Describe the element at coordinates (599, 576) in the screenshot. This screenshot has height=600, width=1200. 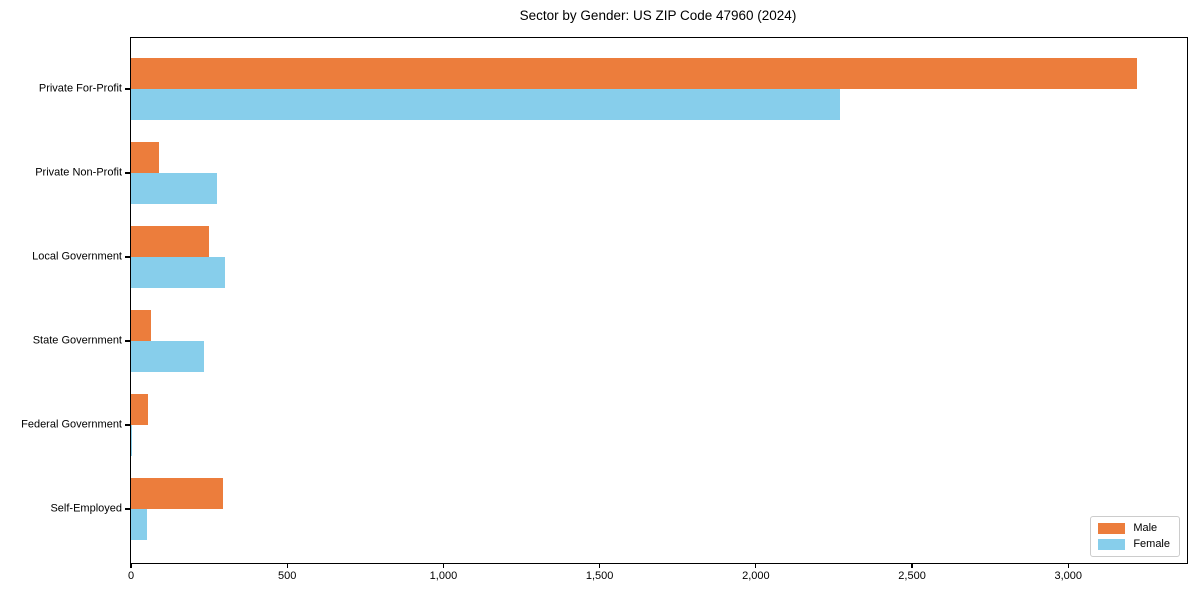
I see `x-tick-label: 1,500` at that location.